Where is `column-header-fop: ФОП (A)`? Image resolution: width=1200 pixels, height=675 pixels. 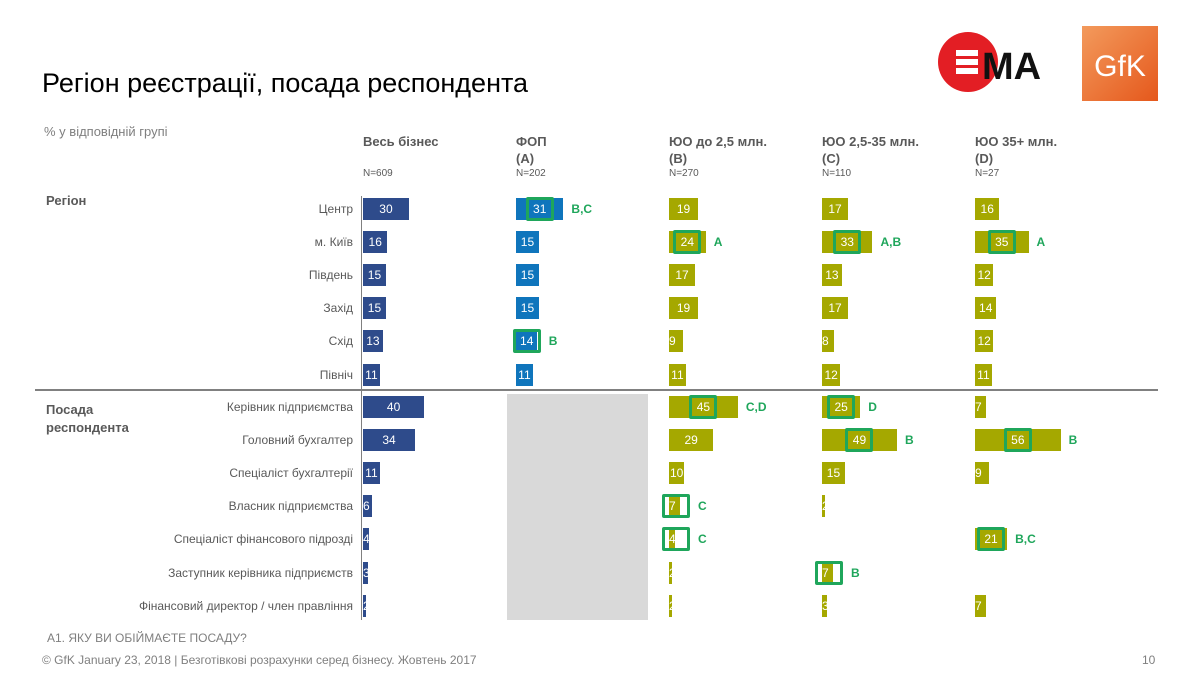 column-header-fop: ФОП (A) is located at coordinates (531, 150).